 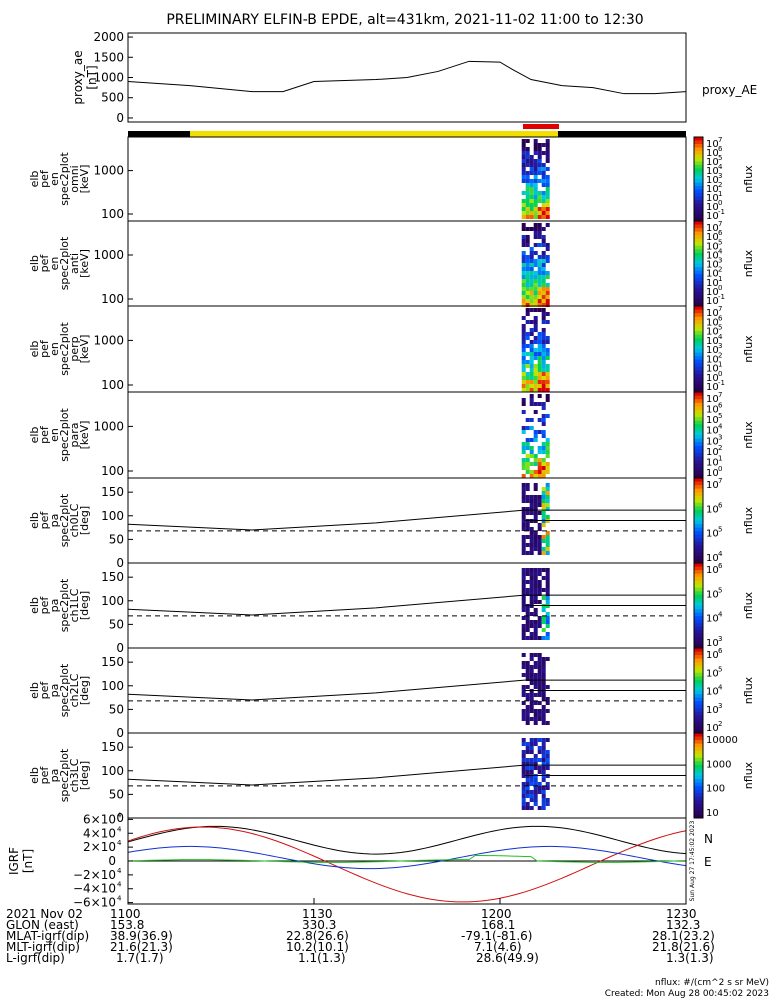 What do you see at coordinates (119, 871) in the screenshot?
I see `y-tick-exponent: 4` at bounding box center [119, 871].